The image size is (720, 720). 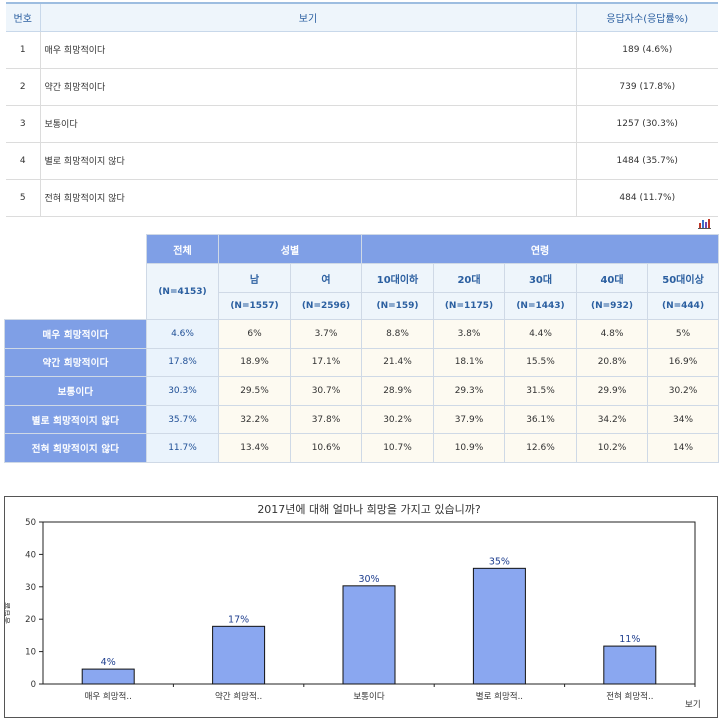 What do you see at coordinates (368, 696) in the screenshot?
I see `x-tick-label: 보통이다` at bounding box center [368, 696].